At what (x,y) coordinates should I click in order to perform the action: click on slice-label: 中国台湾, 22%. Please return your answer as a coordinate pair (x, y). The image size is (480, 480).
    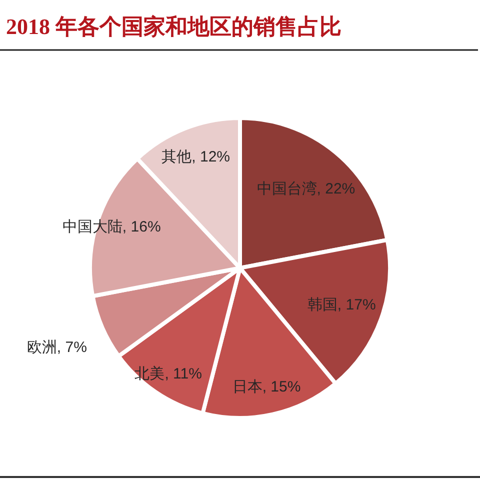
    Looking at the image, I should click on (306, 189).